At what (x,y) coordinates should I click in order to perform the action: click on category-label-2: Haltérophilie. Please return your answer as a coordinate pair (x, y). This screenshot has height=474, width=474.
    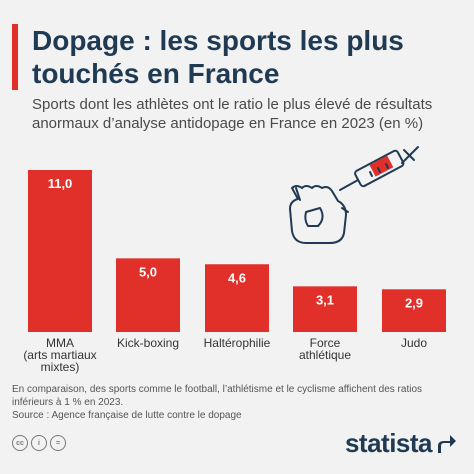
    Looking at the image, I should click on (237, 343).